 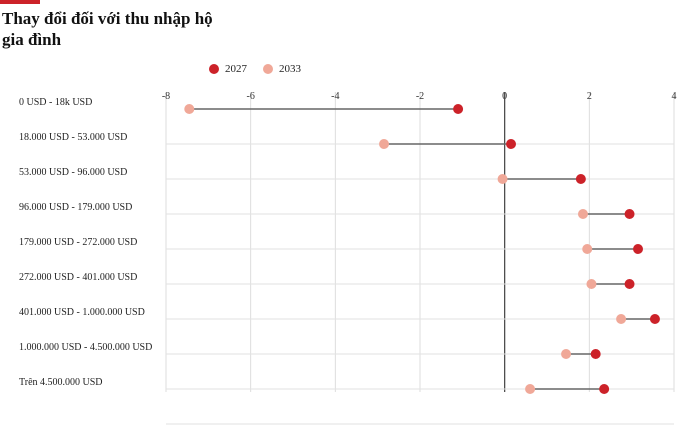 I want to click on legend-item-2027: 2027, so click(x=228, y=69).